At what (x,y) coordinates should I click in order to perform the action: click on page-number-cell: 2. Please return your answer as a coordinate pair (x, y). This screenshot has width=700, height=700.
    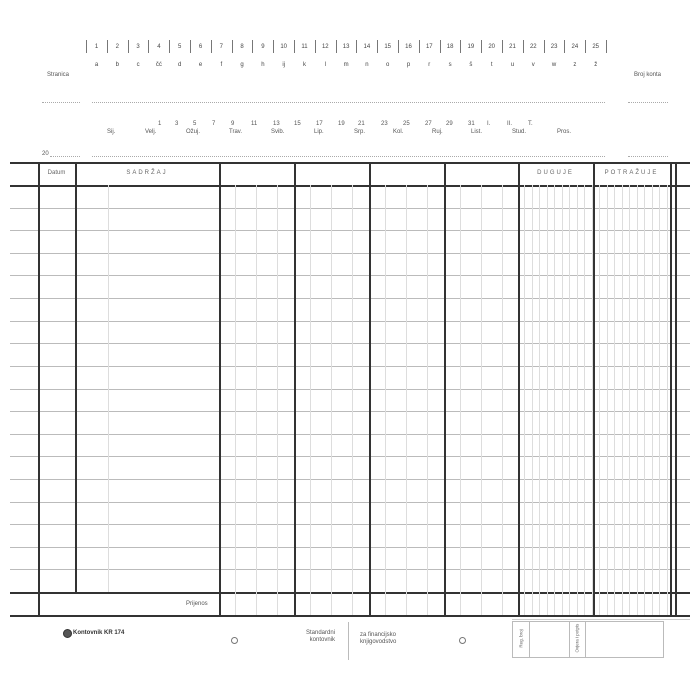
    Looking at the image, I should click on (117, 47).